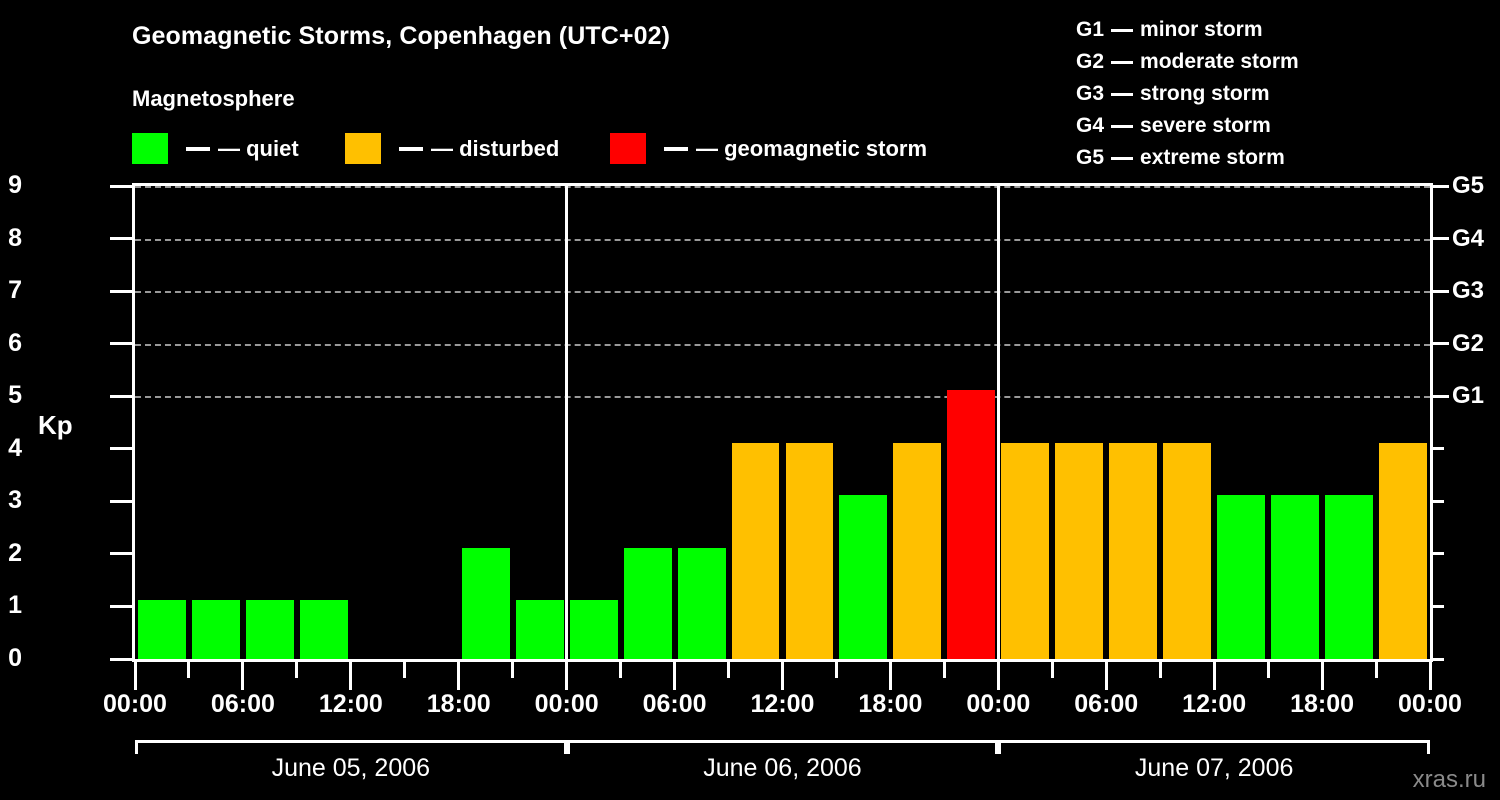 The image size is (1500, 800). I want to click on storm-scale-desc: strong storm, so click(1205, 93).